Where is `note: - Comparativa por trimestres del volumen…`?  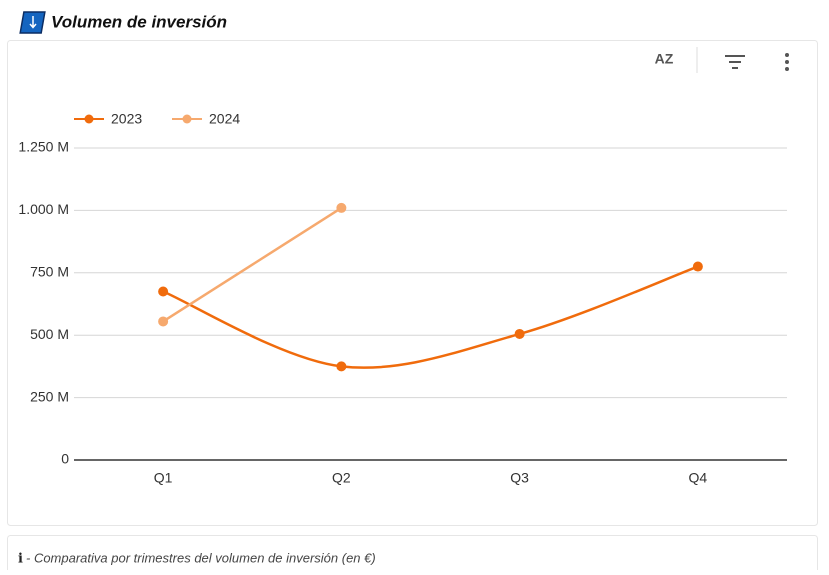
note: - Comparativa por trimestres del volumen… is located at coordinates (201, 557).